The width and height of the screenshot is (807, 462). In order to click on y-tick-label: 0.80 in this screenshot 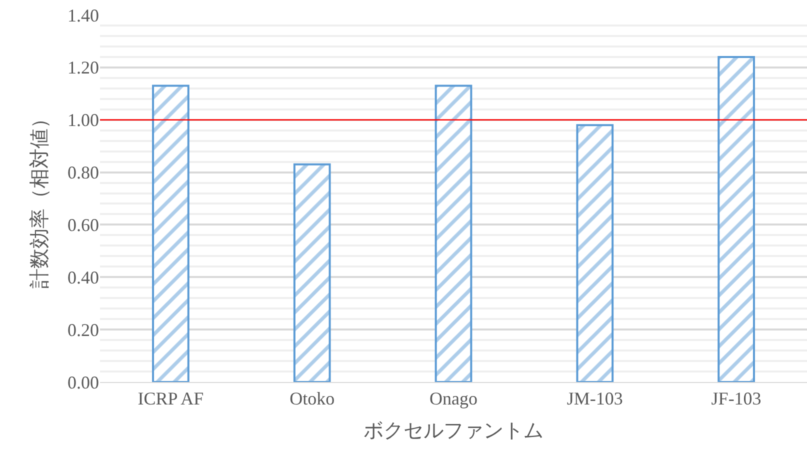, I will do `click(83, 172)`.